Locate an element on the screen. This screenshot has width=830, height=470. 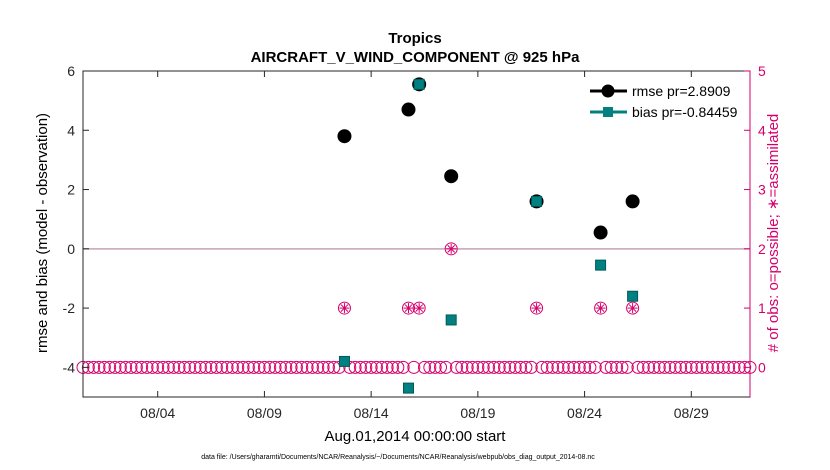
y-axis-label: rmse and bias (model - observation) is located at coordinates (42, 233).